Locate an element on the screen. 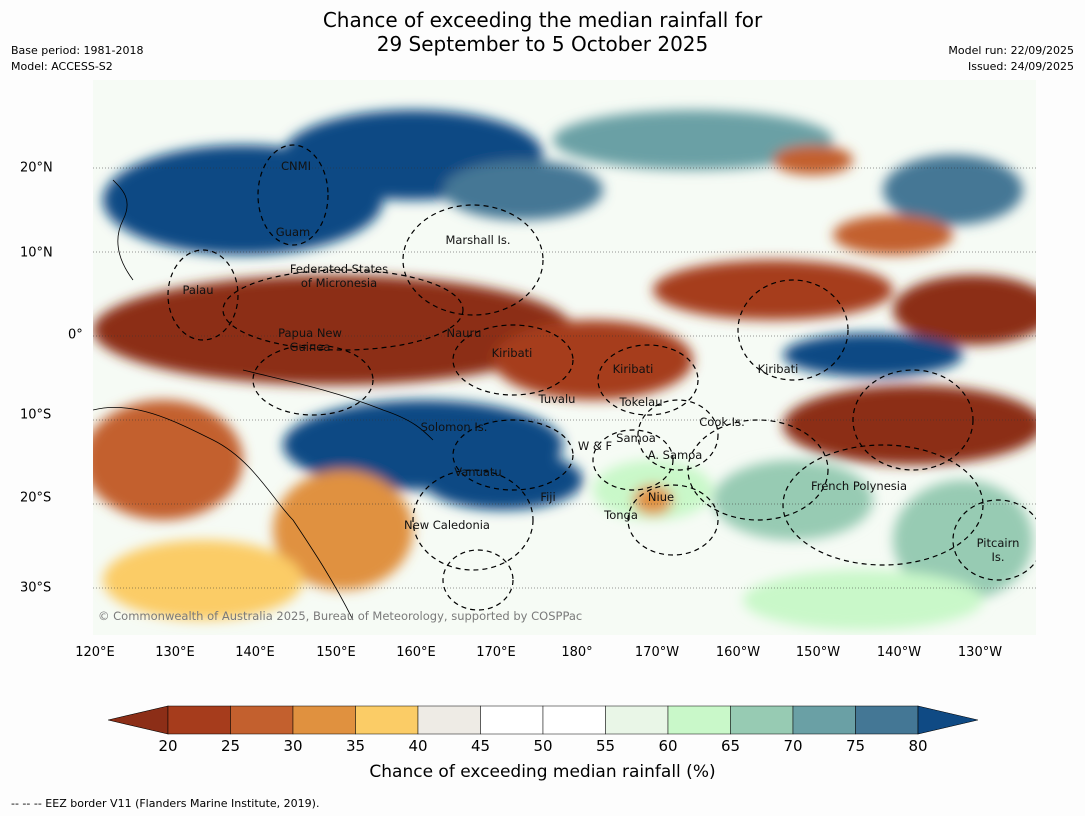 This screenshot has height=816, width=1085. colorbar-tick: 75 is located at coordinates (855, 746).